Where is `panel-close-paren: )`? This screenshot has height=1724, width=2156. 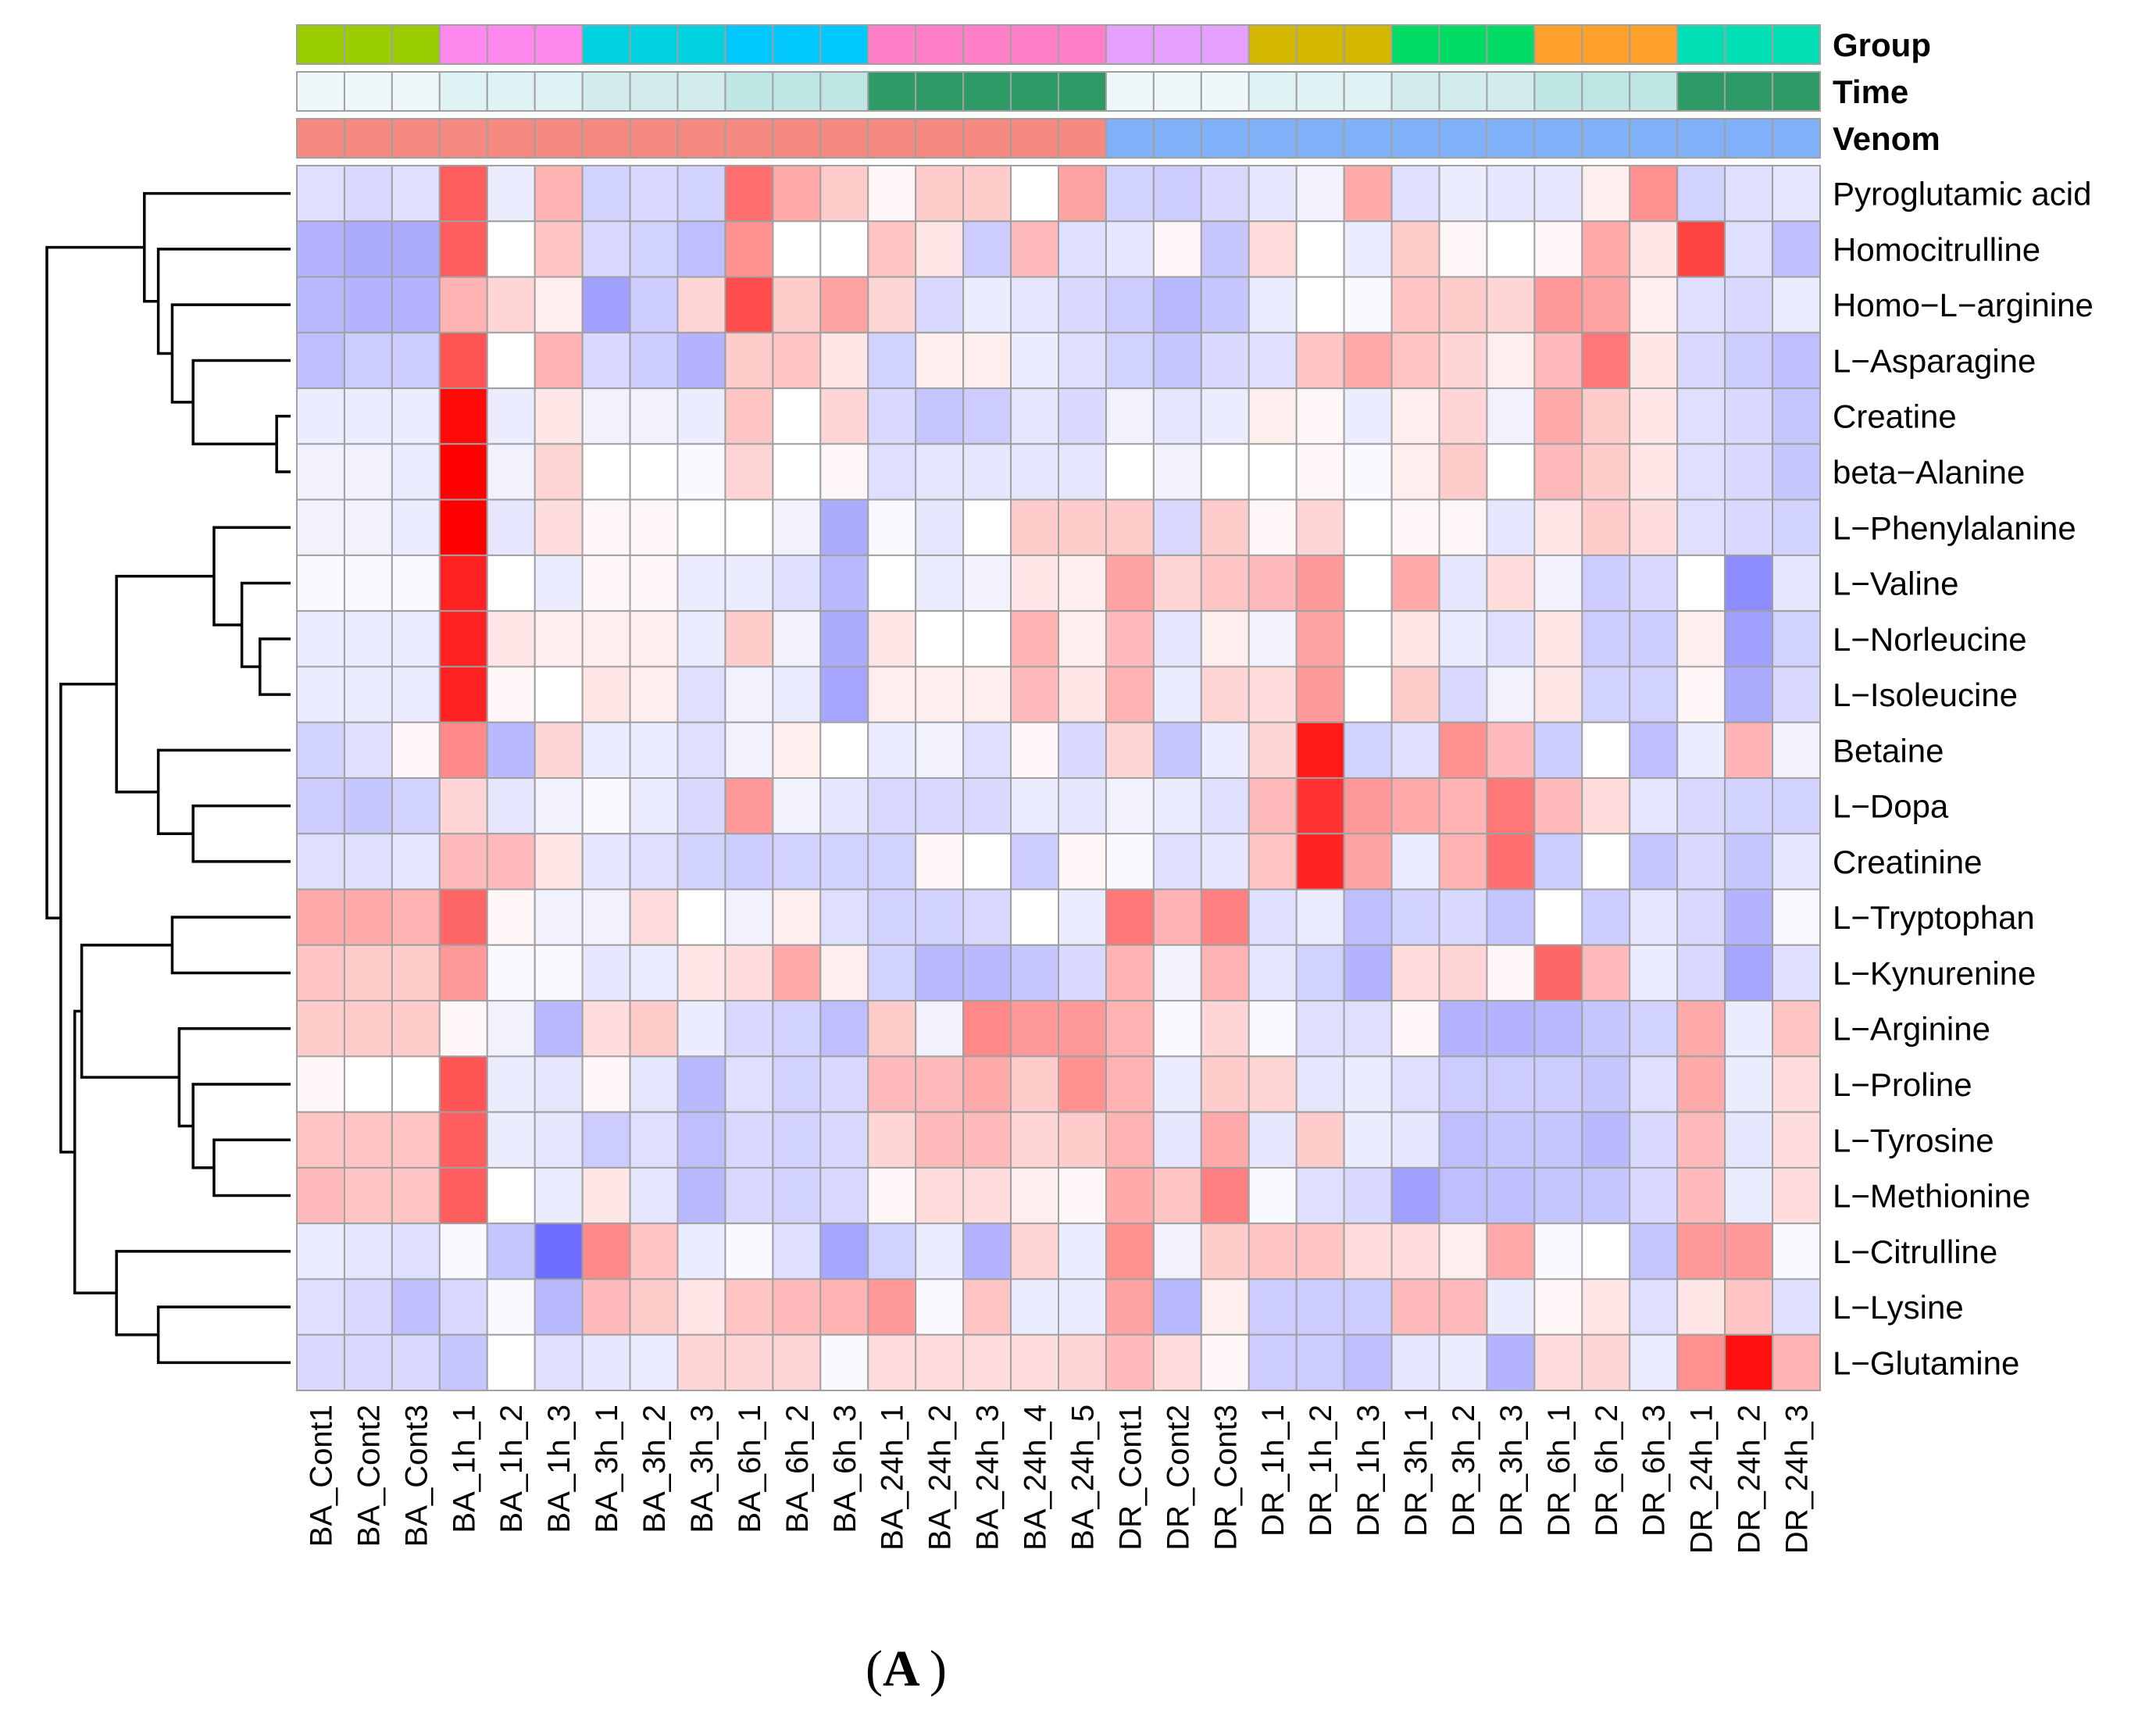
panel-close-paren: ) is located at coordinates (939, 1668).